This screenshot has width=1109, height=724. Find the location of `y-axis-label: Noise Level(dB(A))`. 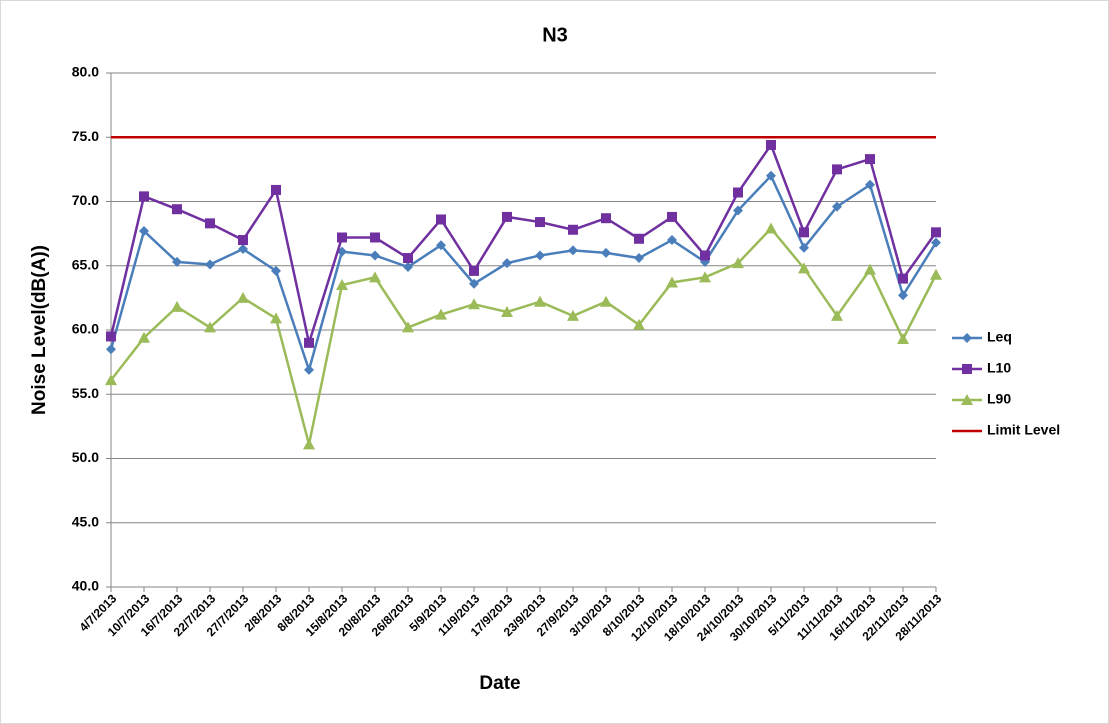

y-axis-label: Noise Level(dB(A)) is located at coordinates (39, 330).